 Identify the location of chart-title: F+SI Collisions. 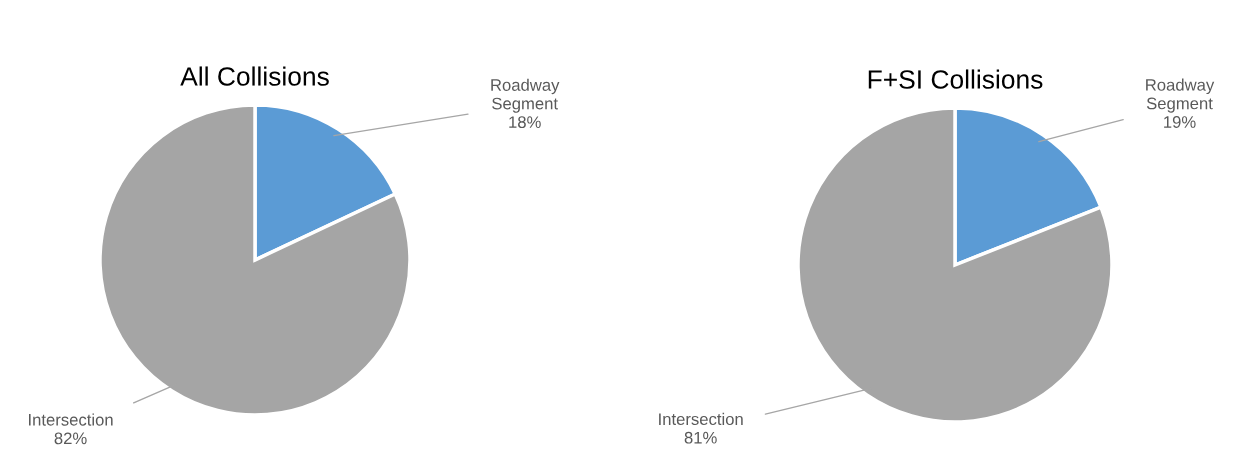
(955, 79).